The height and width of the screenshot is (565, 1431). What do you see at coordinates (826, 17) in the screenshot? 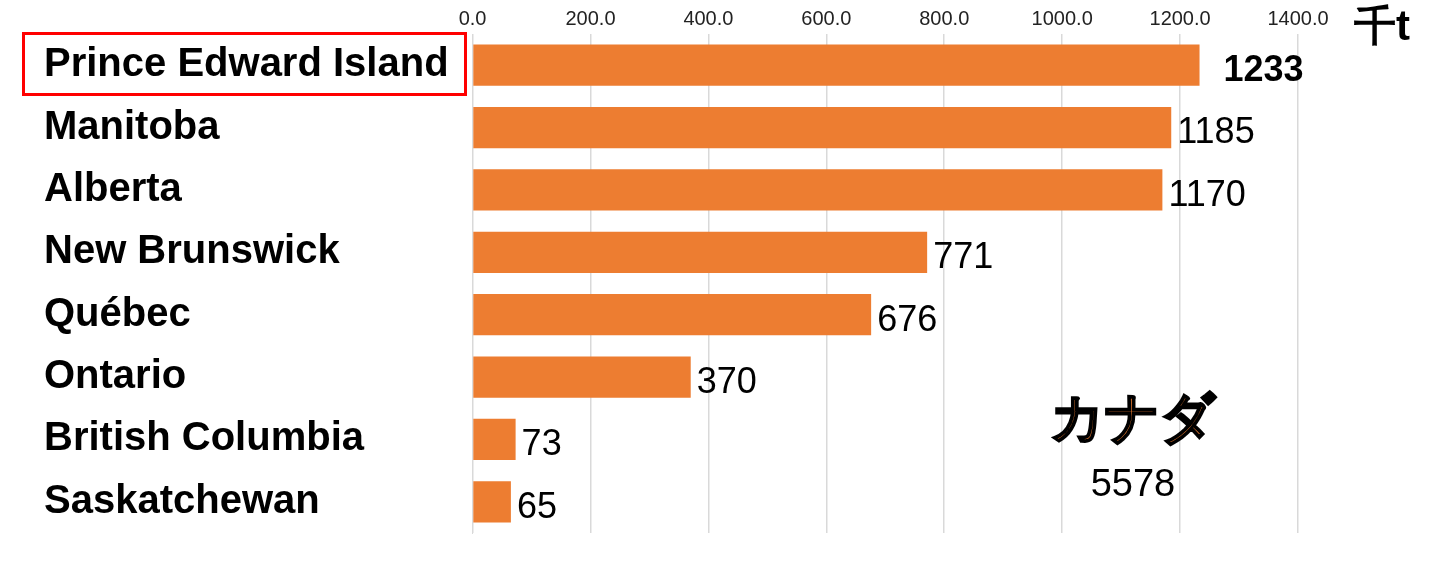
I see `x-tick-label: 600.0` at bounding box center [826, 17].